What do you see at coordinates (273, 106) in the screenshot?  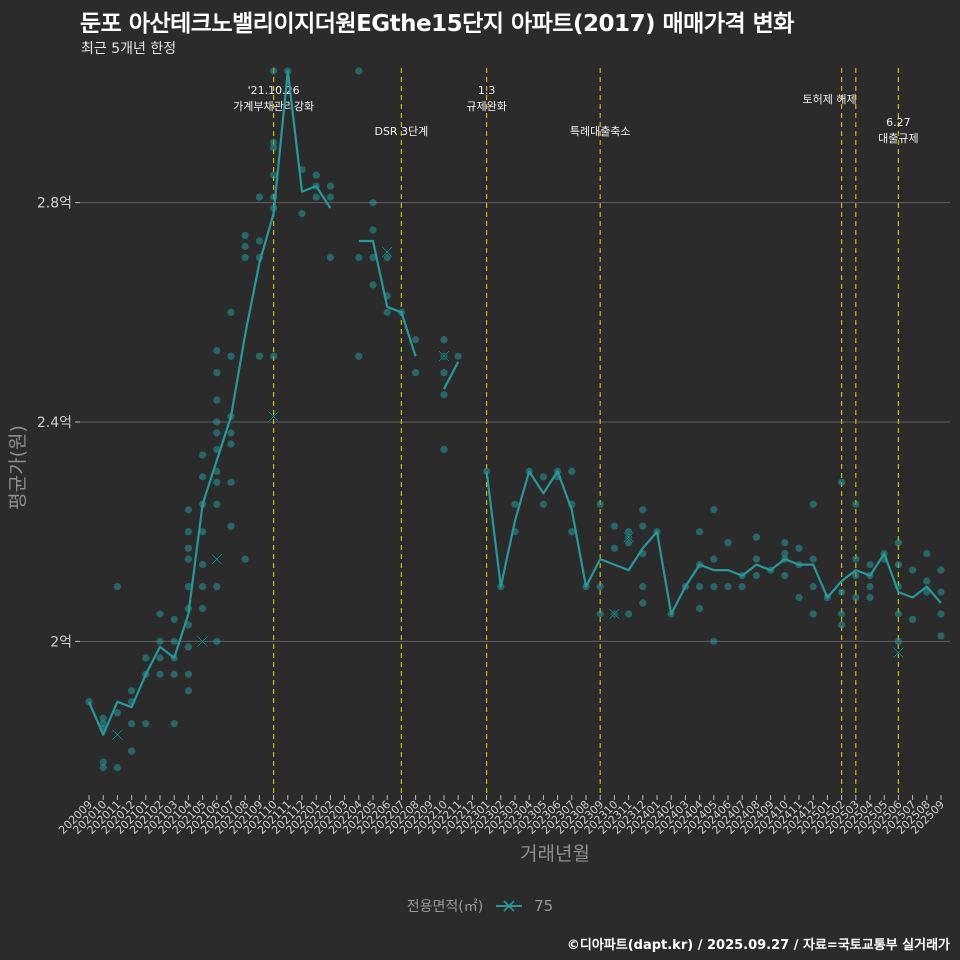 I see `event-label: 가계부채관리강화` at bounding box center [273, 106].